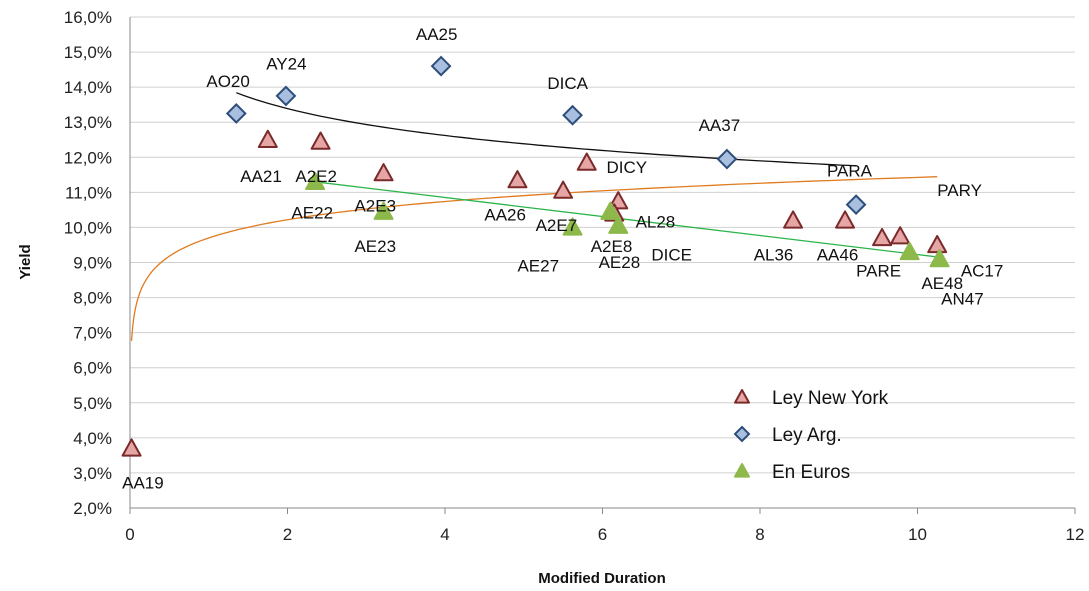  What do you see at coordinates (811, 472) in the screenshot?
I see `legend-label-2: En Euros` at bounding box center [811, 472].